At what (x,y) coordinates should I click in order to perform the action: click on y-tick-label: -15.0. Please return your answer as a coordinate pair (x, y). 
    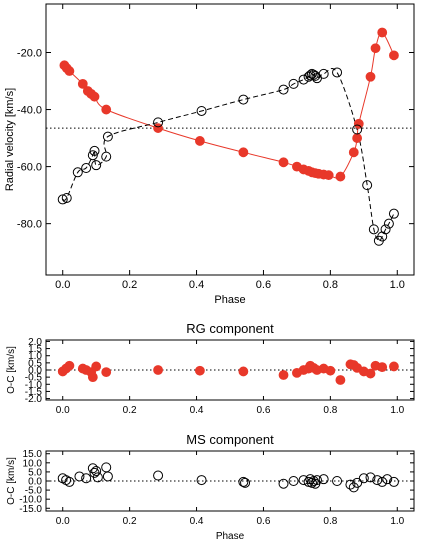
    Looking at the image, I should click on (30, 509).